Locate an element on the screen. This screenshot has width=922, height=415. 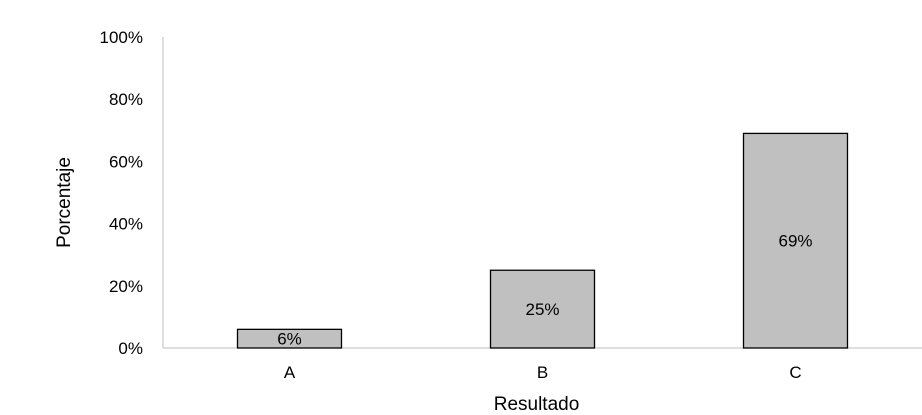
data-label-C: 69% is located at coordinates (795, 241).